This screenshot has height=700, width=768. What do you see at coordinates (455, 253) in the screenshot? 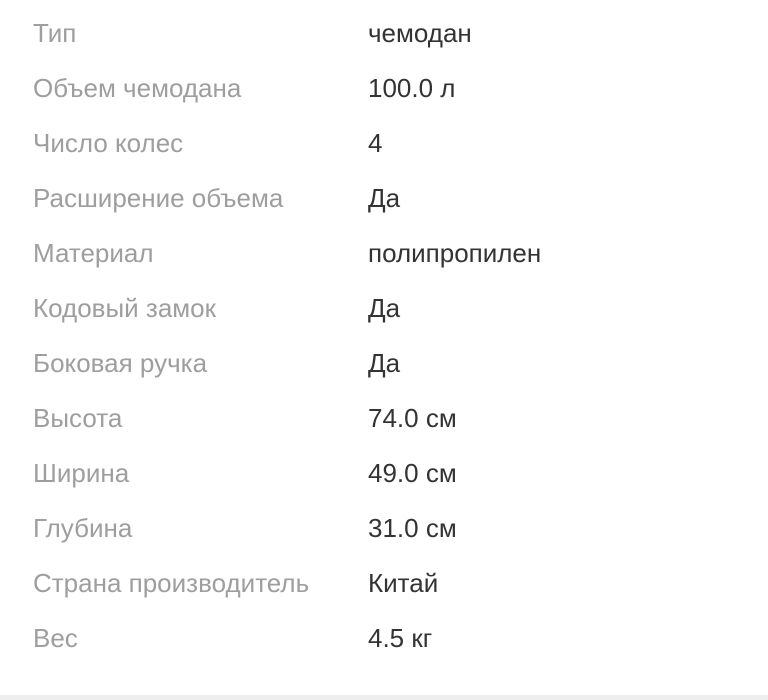
I see `spec-value: полипропилен` at bounding box center [455, 253].